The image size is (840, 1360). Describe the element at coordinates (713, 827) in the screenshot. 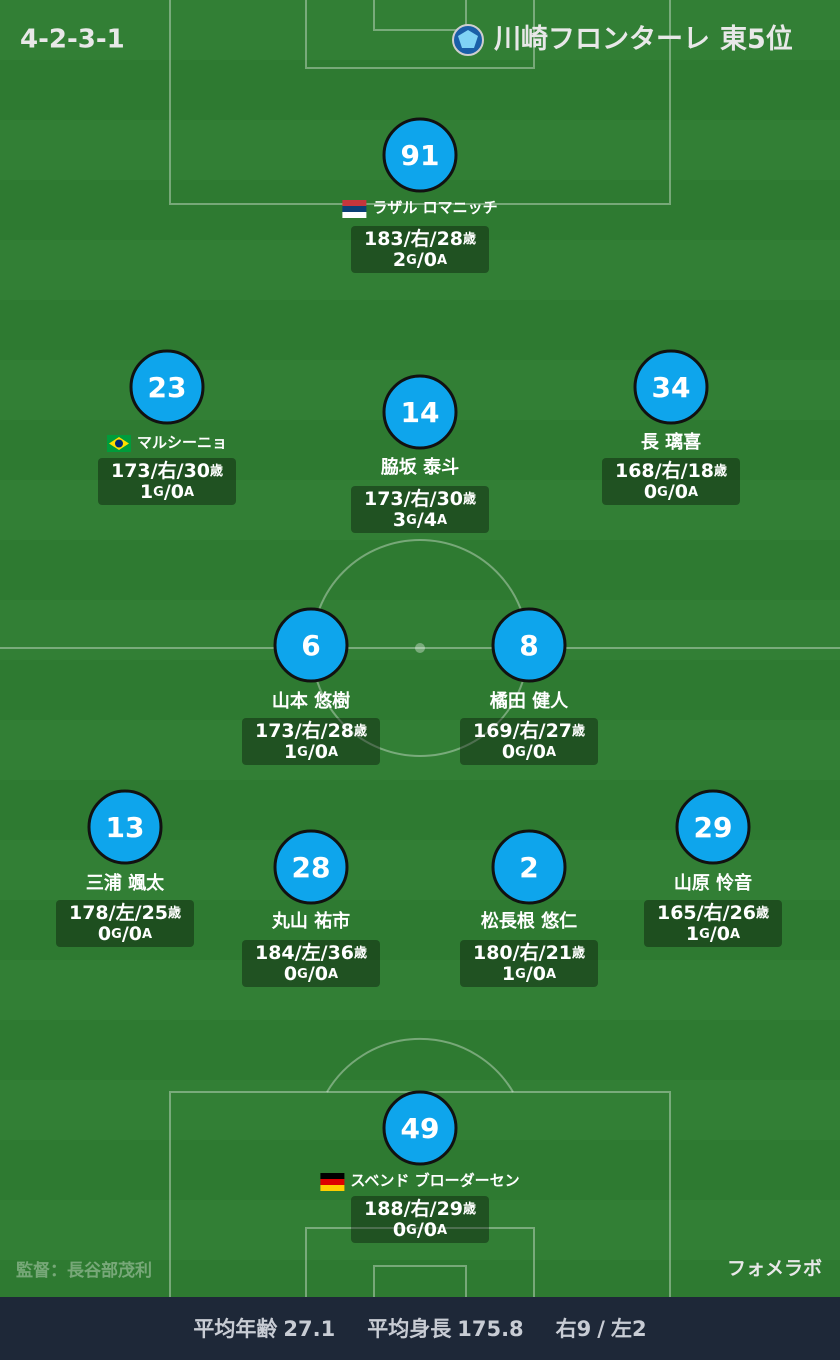

I see `player-number: 29` at that location.